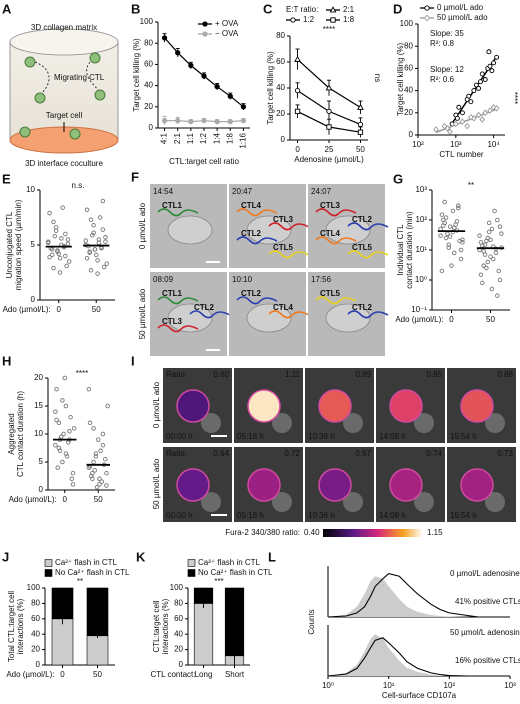 This screenshot has width=520, height=704. Describe the element at coordinates (262, 532) in the screenshot. I see `colorbar-title: Fura-2 340/380 ratio:` at that location.